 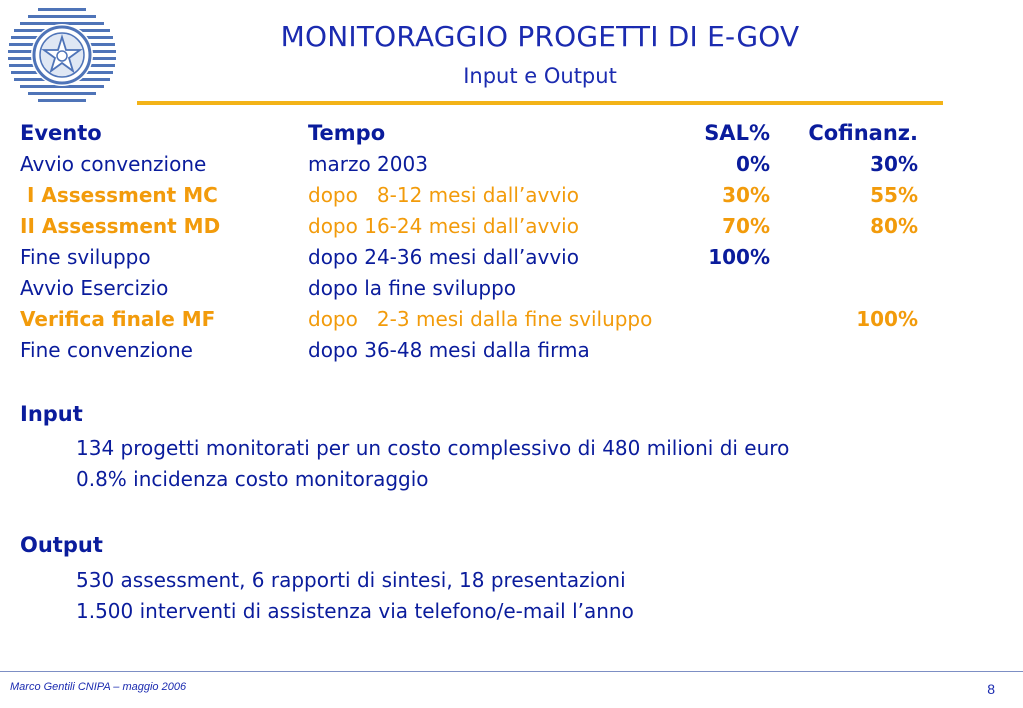 I want to click on output-heading: Output, so click(x=61, y=545).